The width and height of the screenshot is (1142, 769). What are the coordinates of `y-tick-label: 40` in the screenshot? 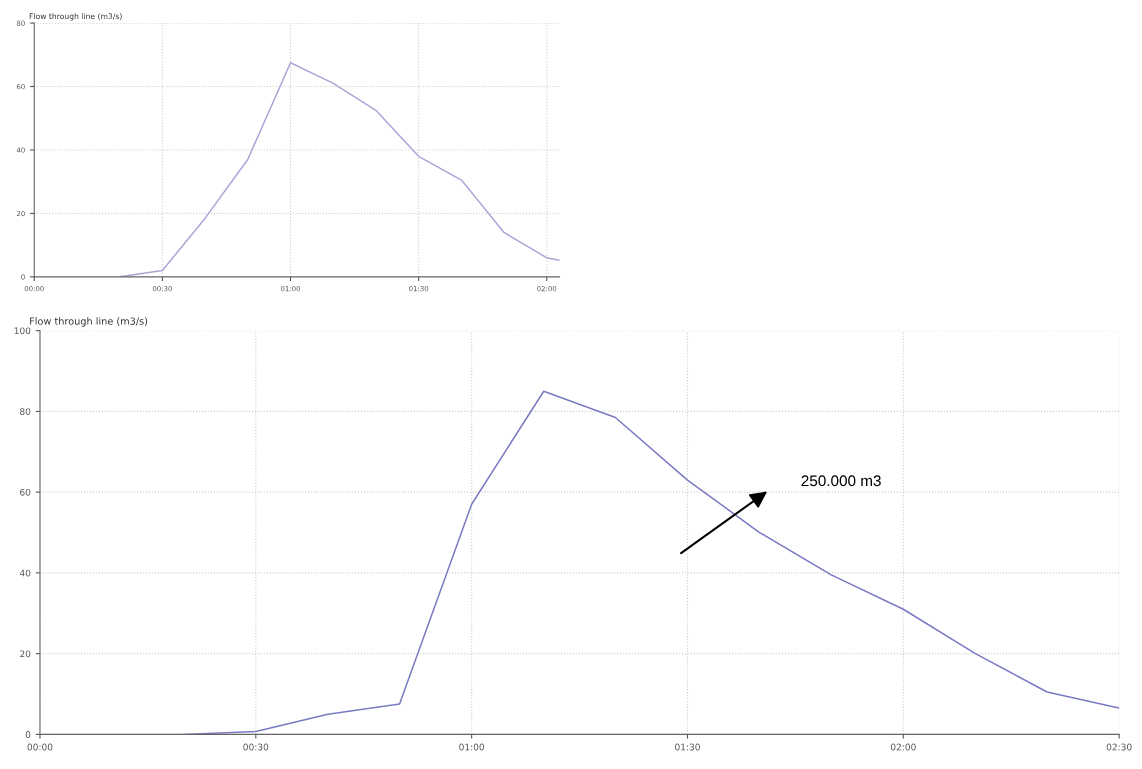 It's located at (25, 573).